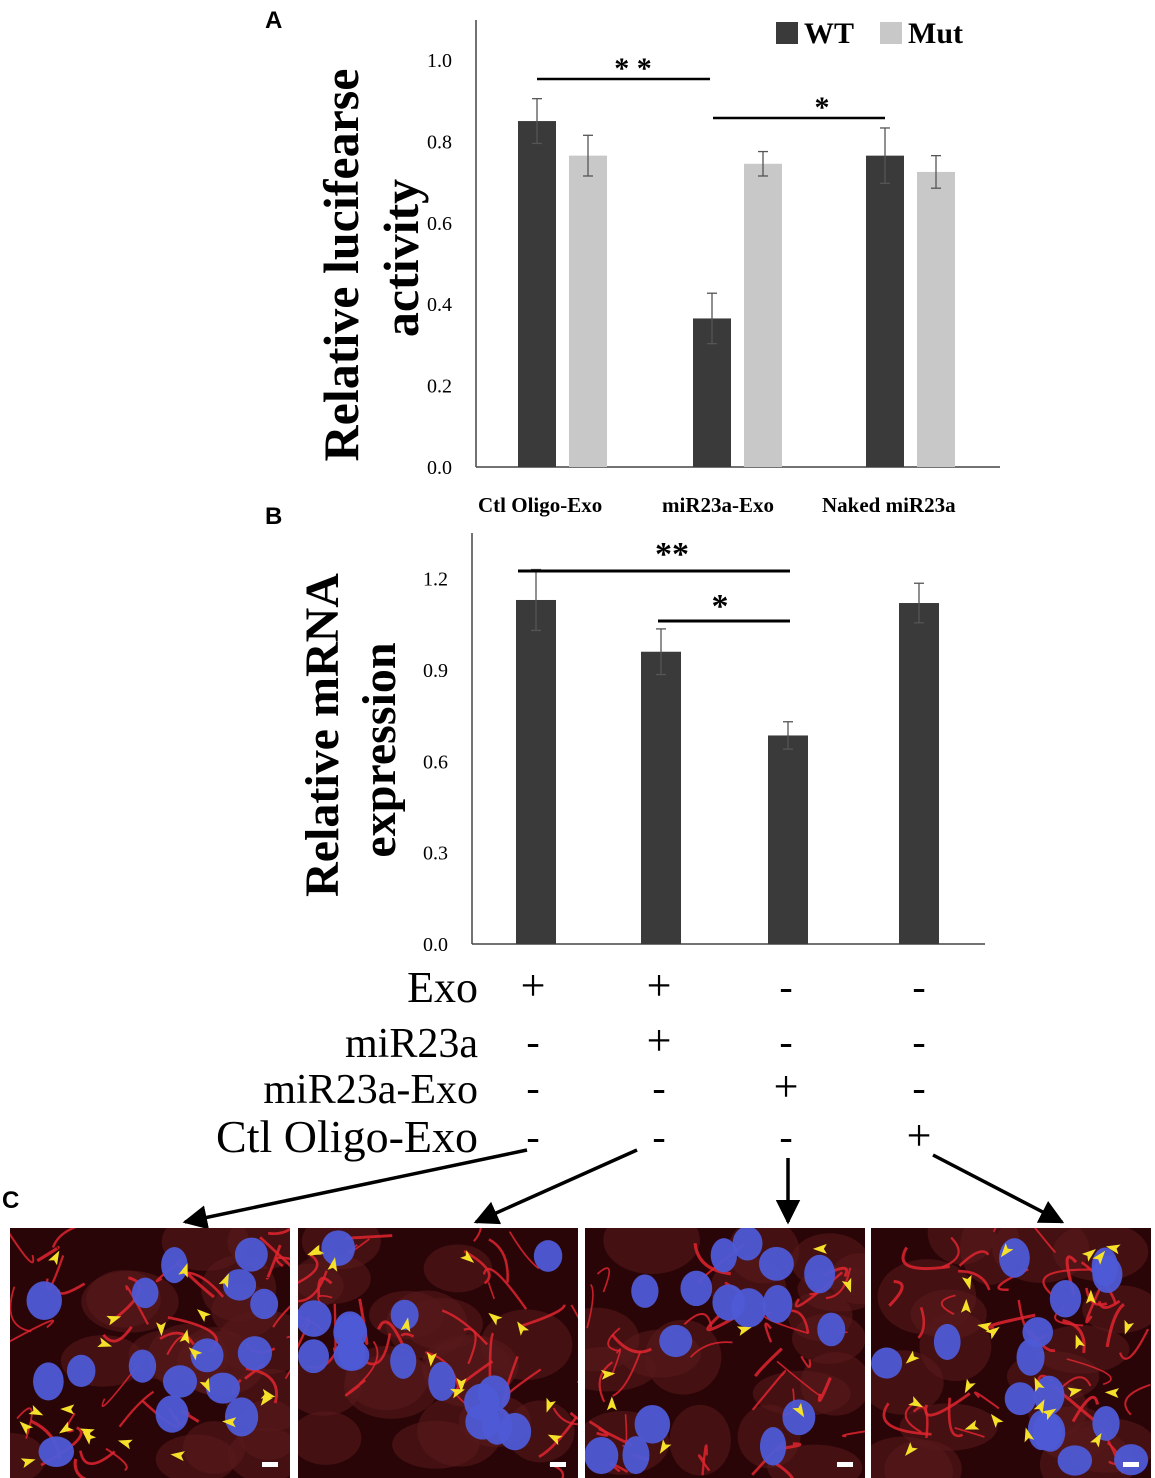  What do you see at coordinates (889, 505) in the screenshot?
I see `panel-a-category-label: Naked miR23a` at bounding box center [889, 505].